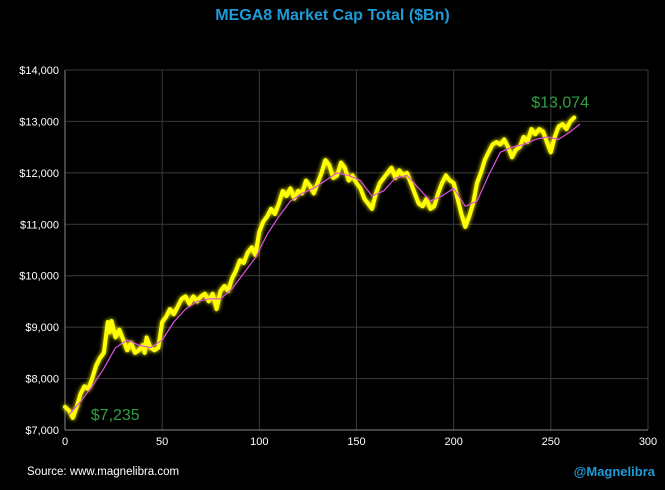  What do you see at coordinates (560, 103) in the screenshot?
I see `end-value-label: $13,074` at bounding box center [560, 103].